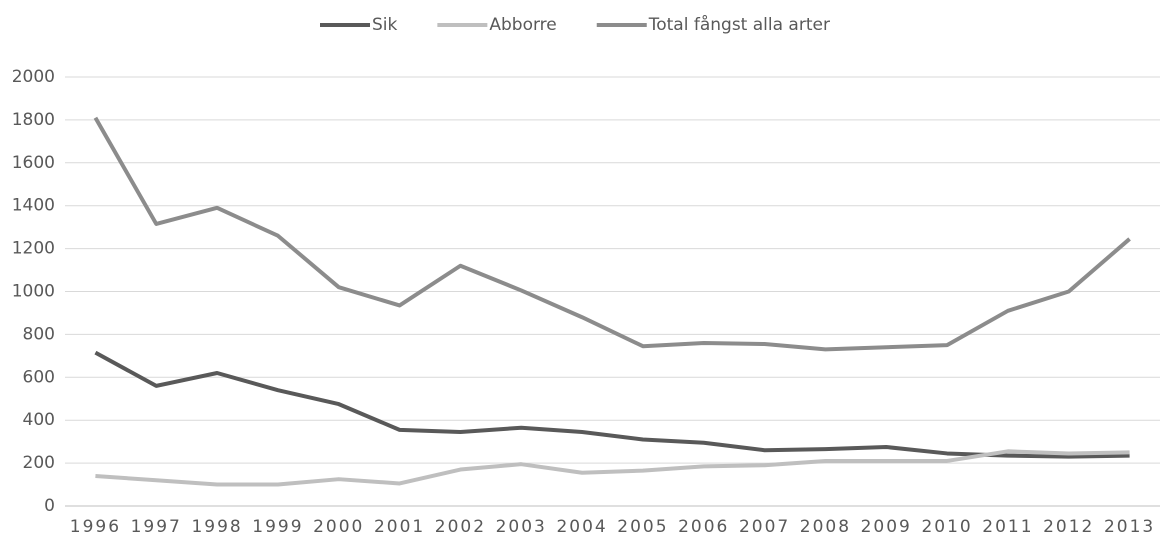 This screenshot has height=543, width=1164. I want to click on y-tick-label: 1800, so click(33, 120).